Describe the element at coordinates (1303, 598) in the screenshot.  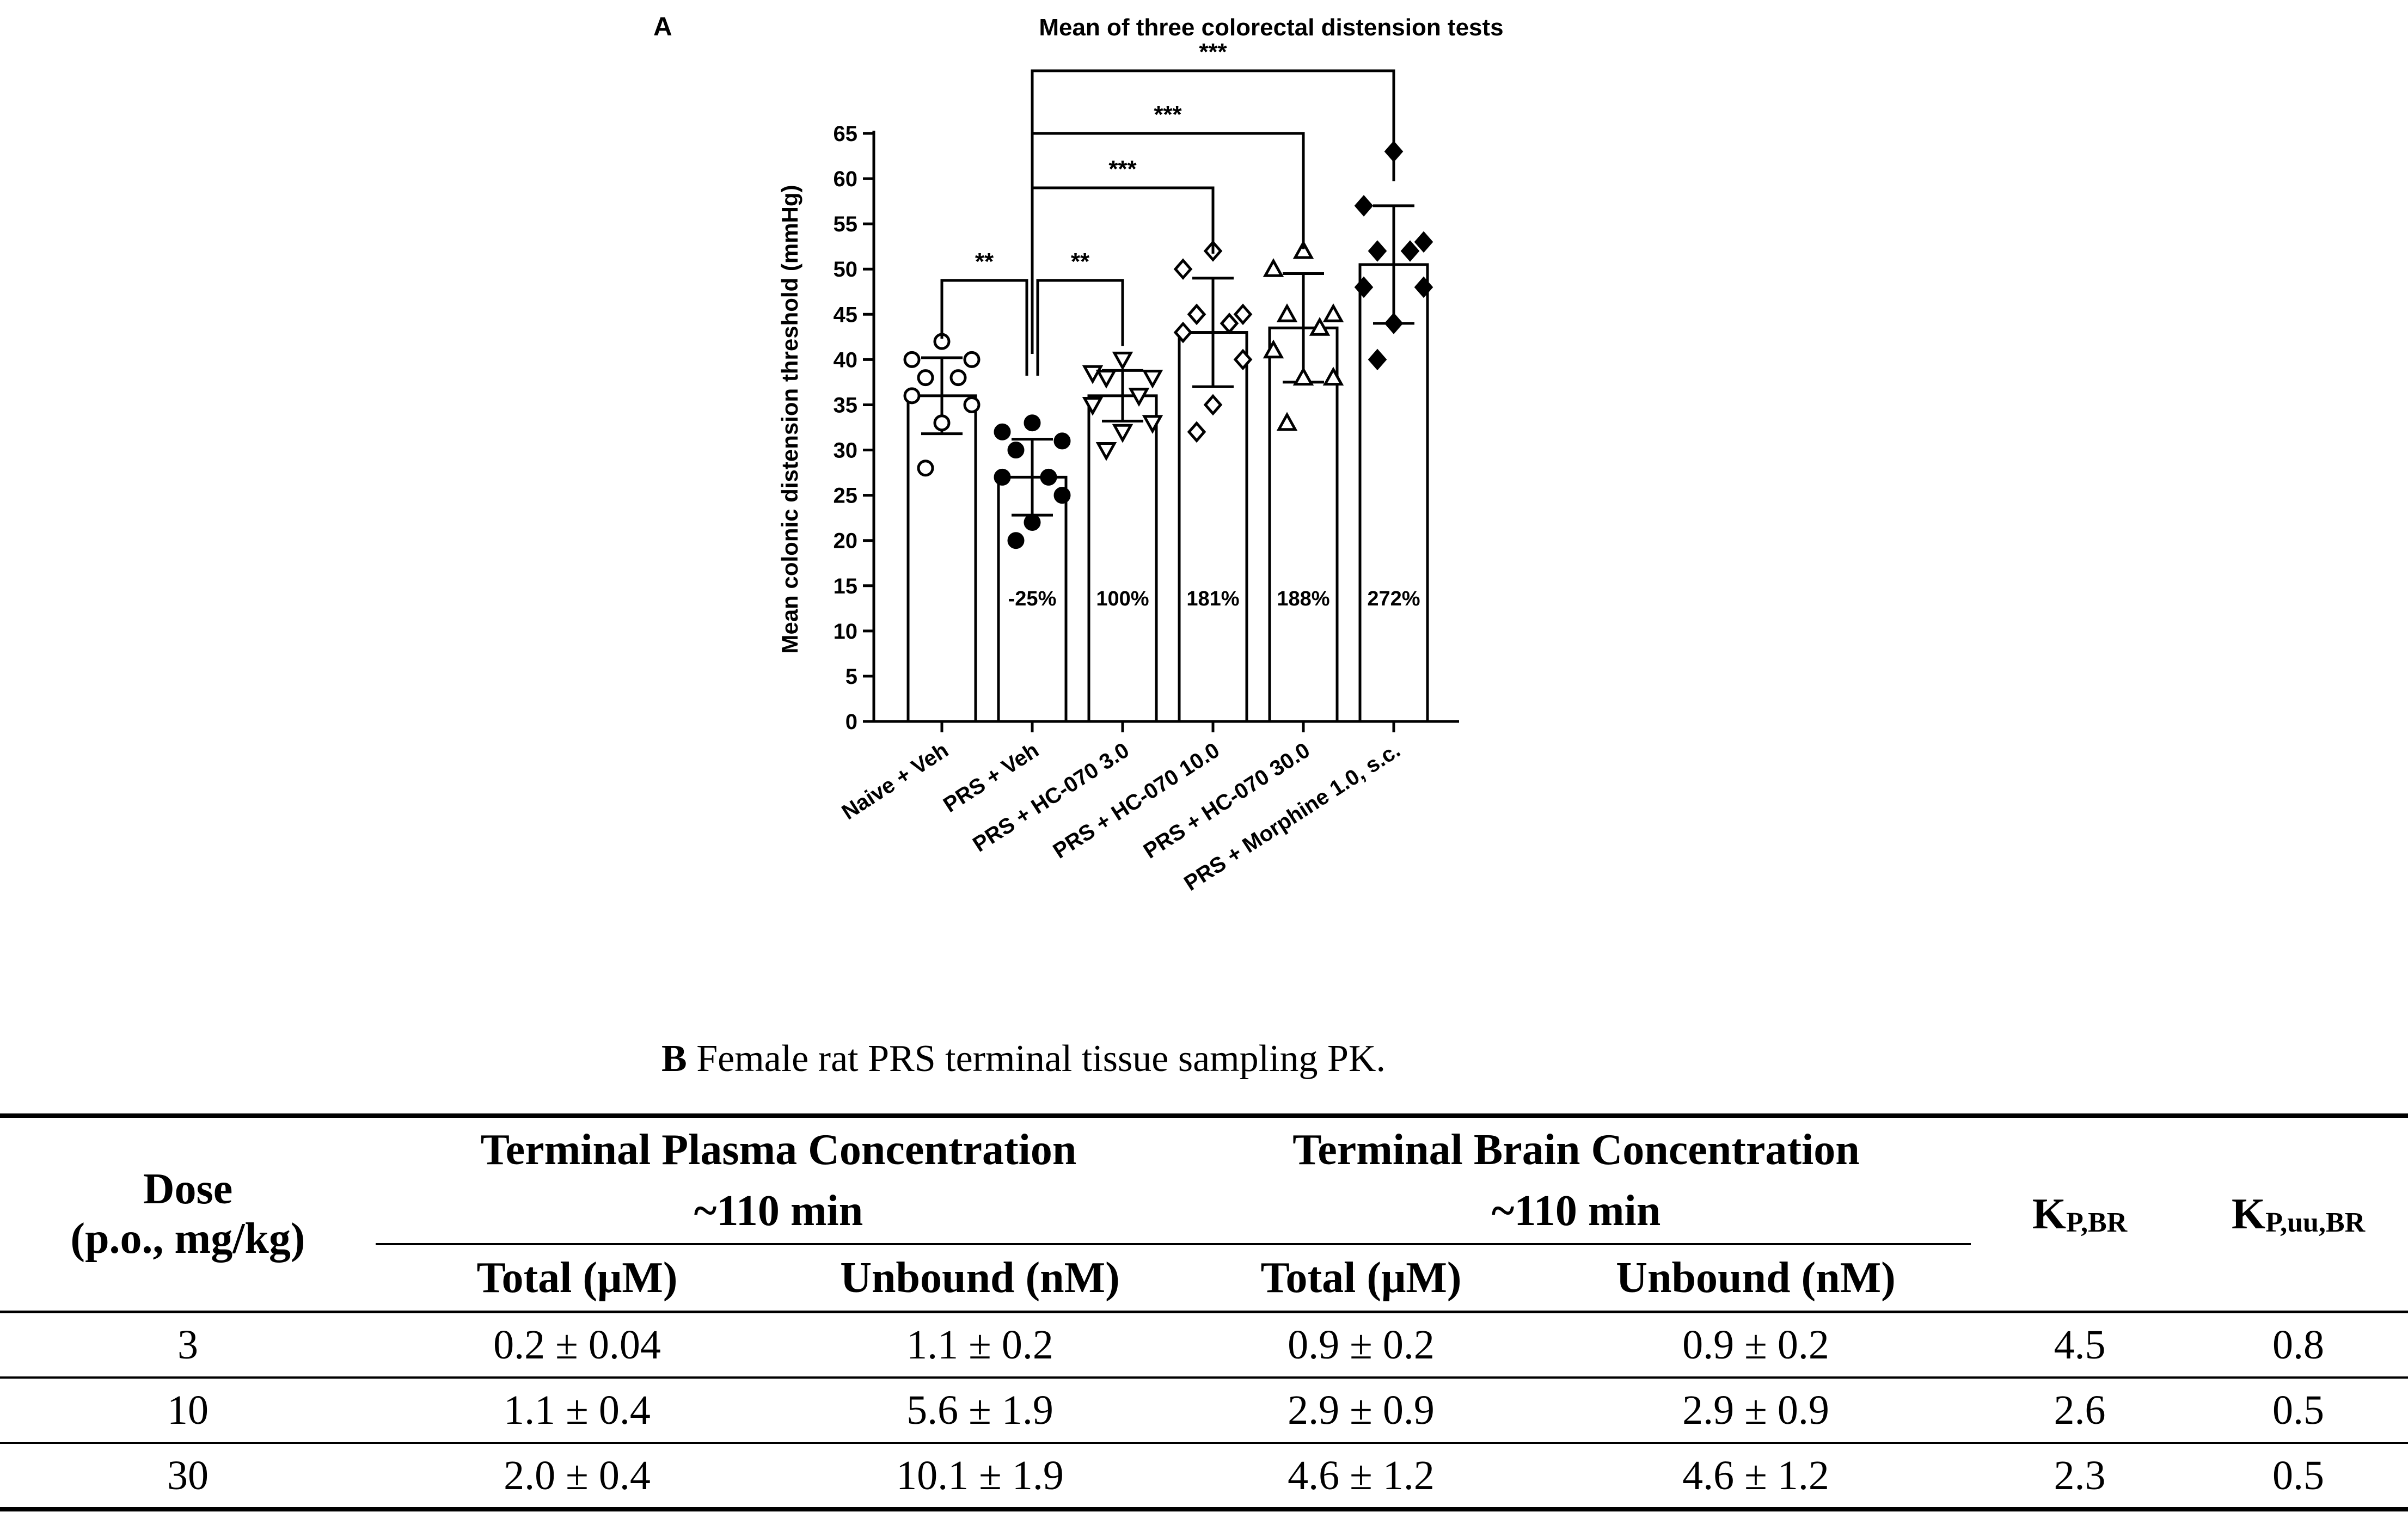
I see `bar-label: 188%` at that location.